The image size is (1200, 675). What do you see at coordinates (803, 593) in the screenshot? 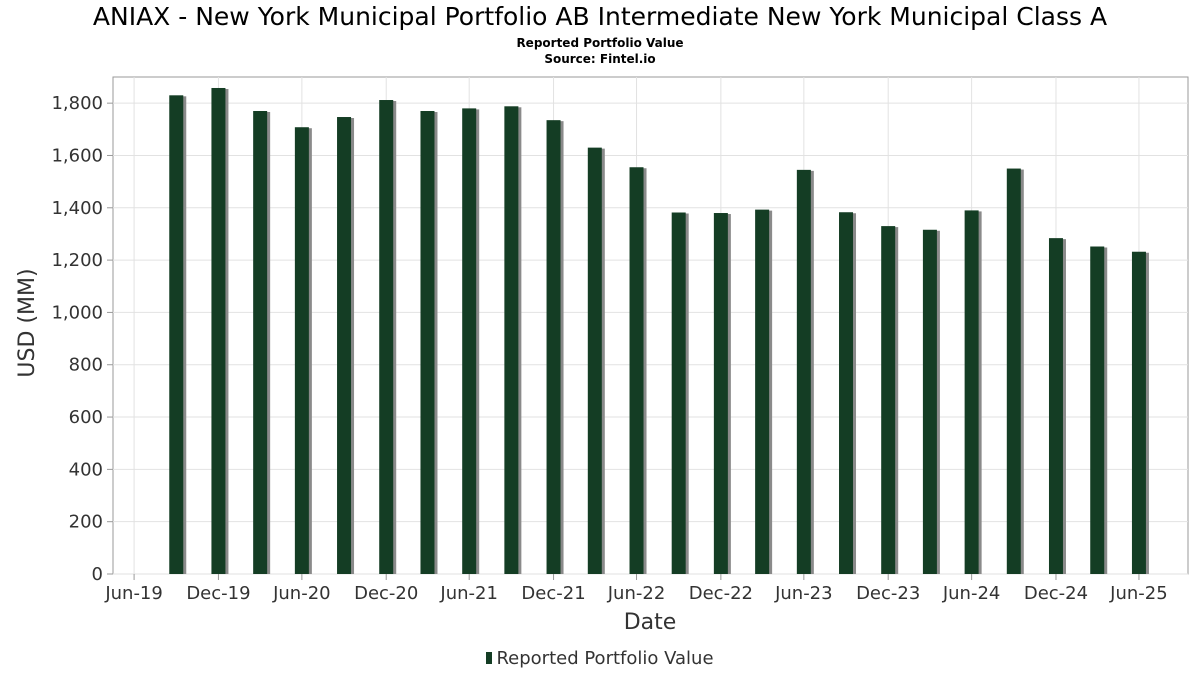
I see `x-tick-label: Jun-23` at bounding box center [803, 593].